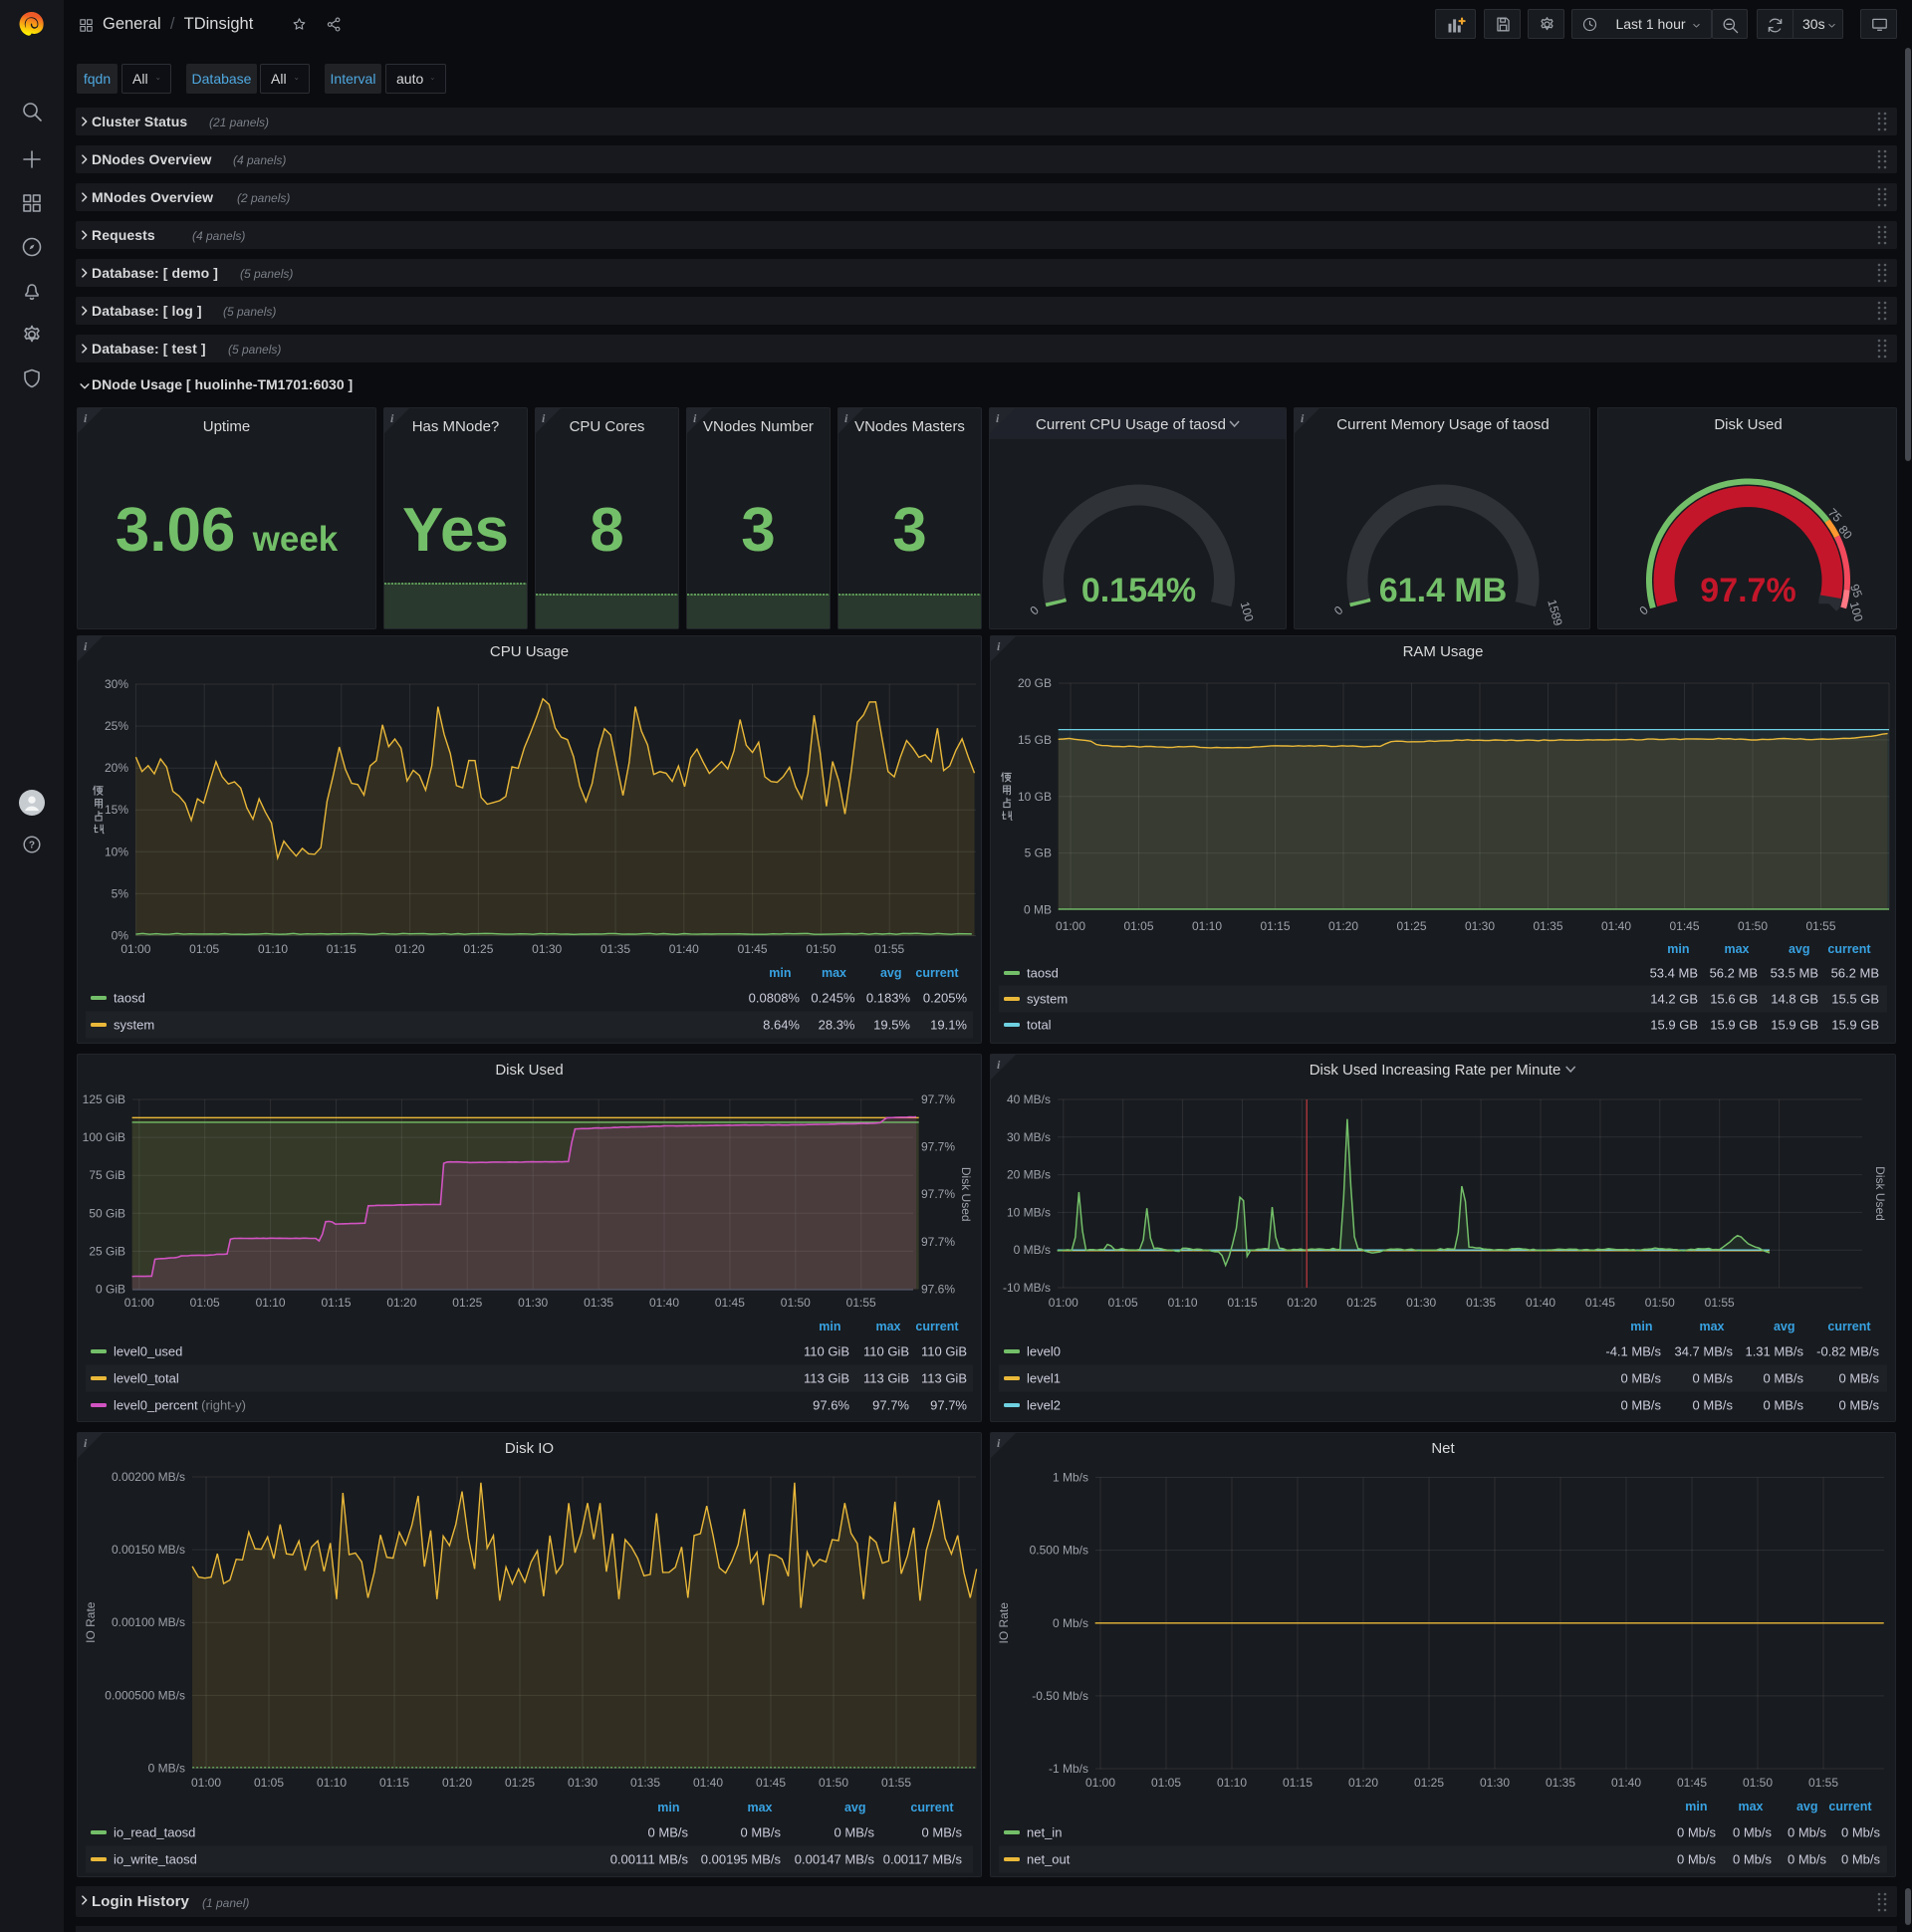  What do you see at coordinates (104, 1099) in the screenshot?
I see `svg-text: 125 GiB` at bounding box center [104, 1099].